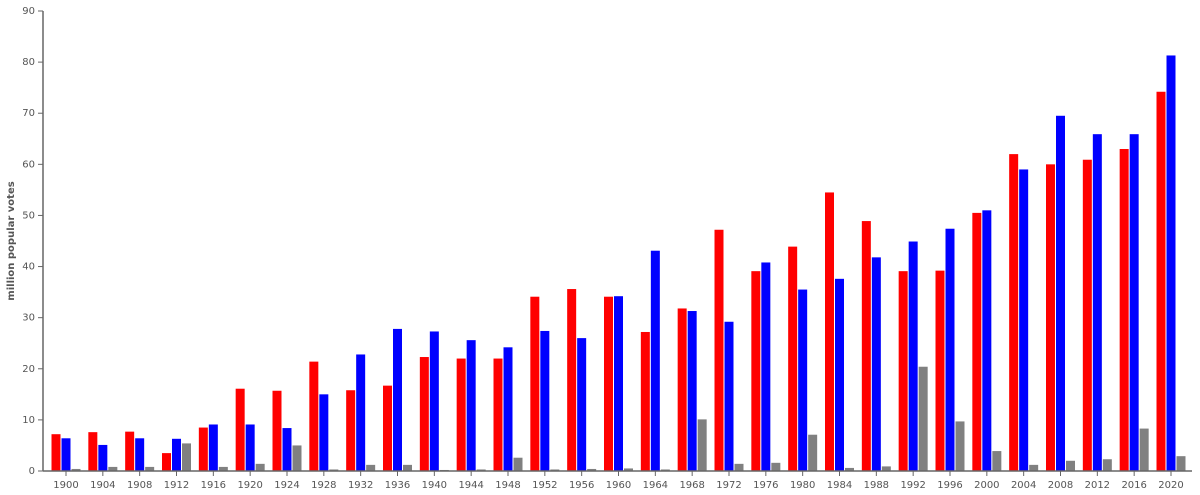 This screenshot has height=495, width=1200. I want to click on x-tick-label: 1964, so click(655, 485).